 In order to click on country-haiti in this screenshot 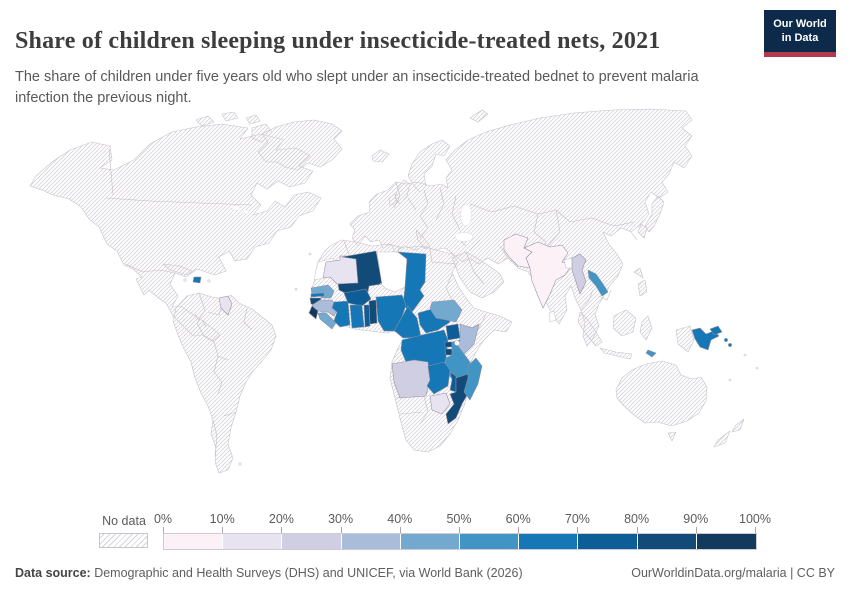, I will do `click(197, 280)`.